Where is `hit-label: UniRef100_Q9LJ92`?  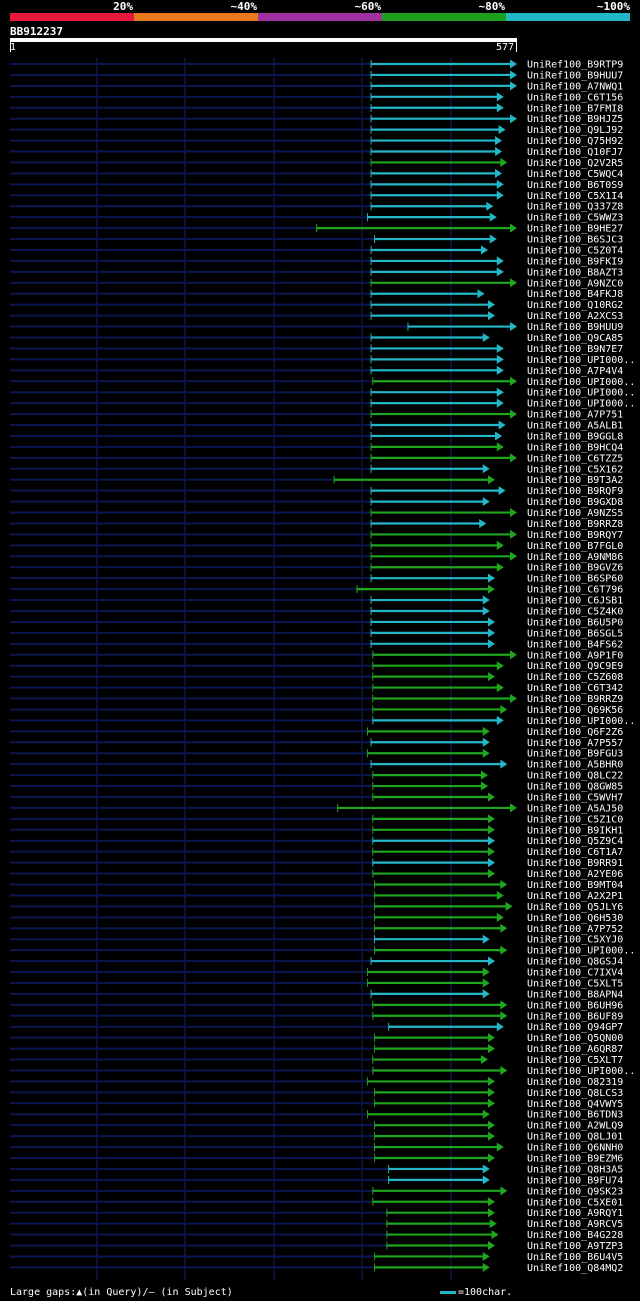 hit-label: UniRef100_Q9LJ92 is located at coordinates (575, 130).